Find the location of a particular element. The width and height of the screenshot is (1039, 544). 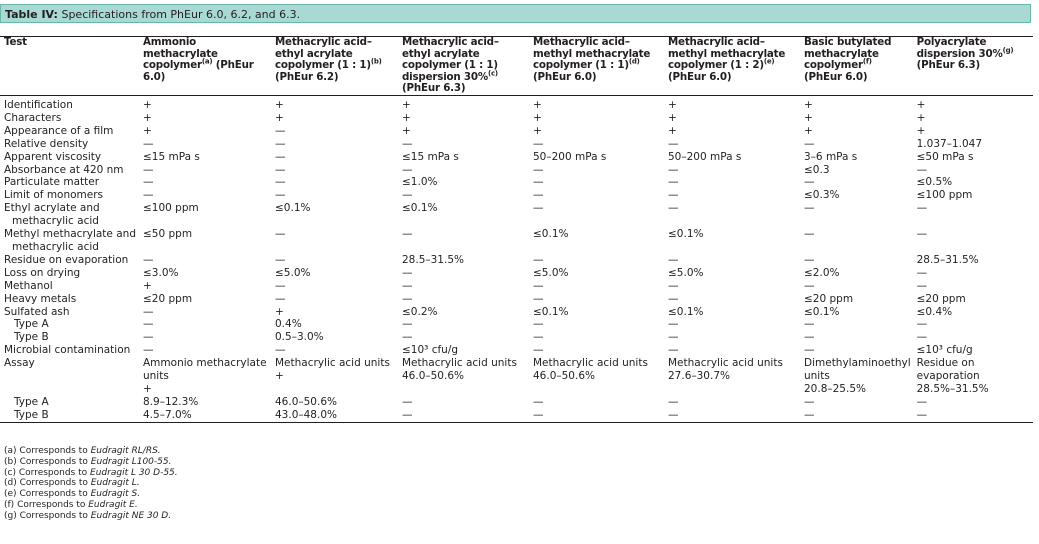

footnote: (g) Corresponds to Eudragit NE 30 D. is located at coordinates (91, 516).